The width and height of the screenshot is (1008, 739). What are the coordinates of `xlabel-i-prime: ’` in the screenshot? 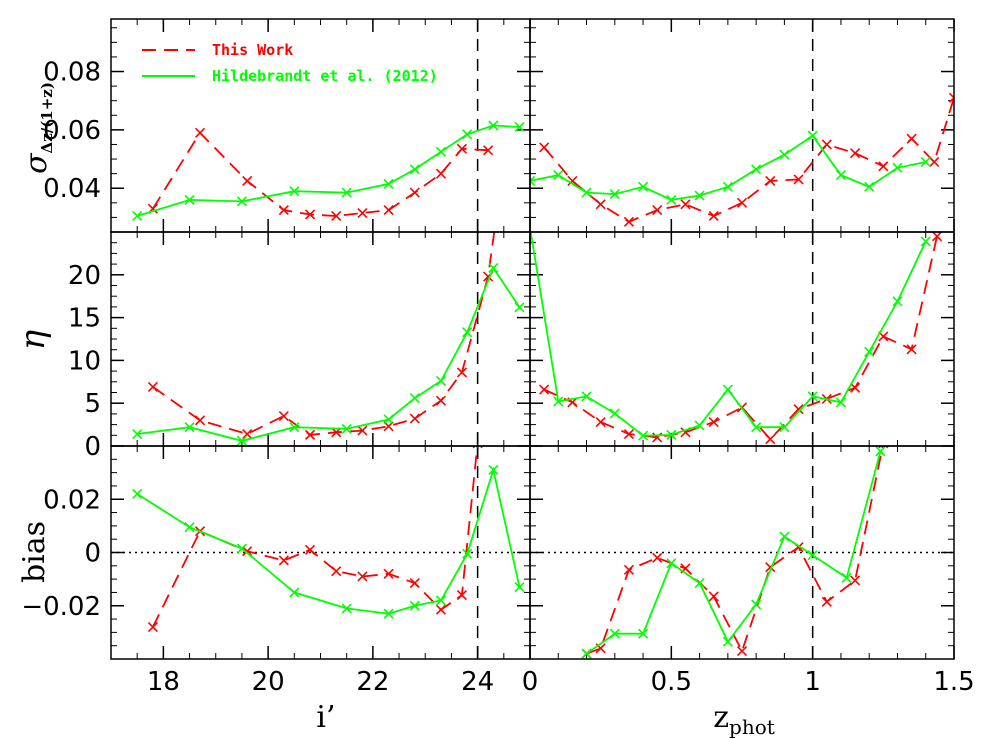 It's located at (331, 717).